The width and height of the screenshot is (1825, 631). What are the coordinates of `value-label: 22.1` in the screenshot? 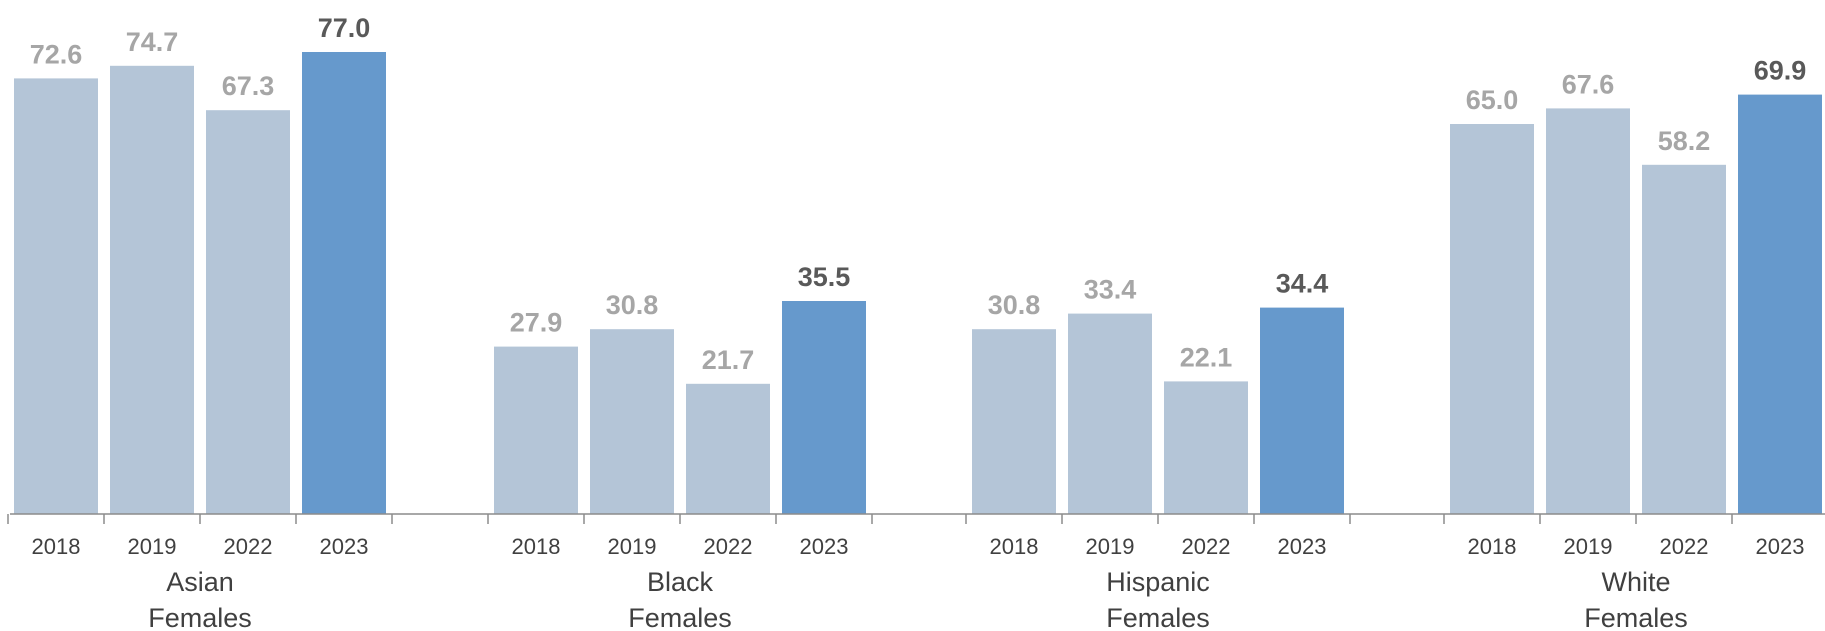 It's located at (1206, 357).